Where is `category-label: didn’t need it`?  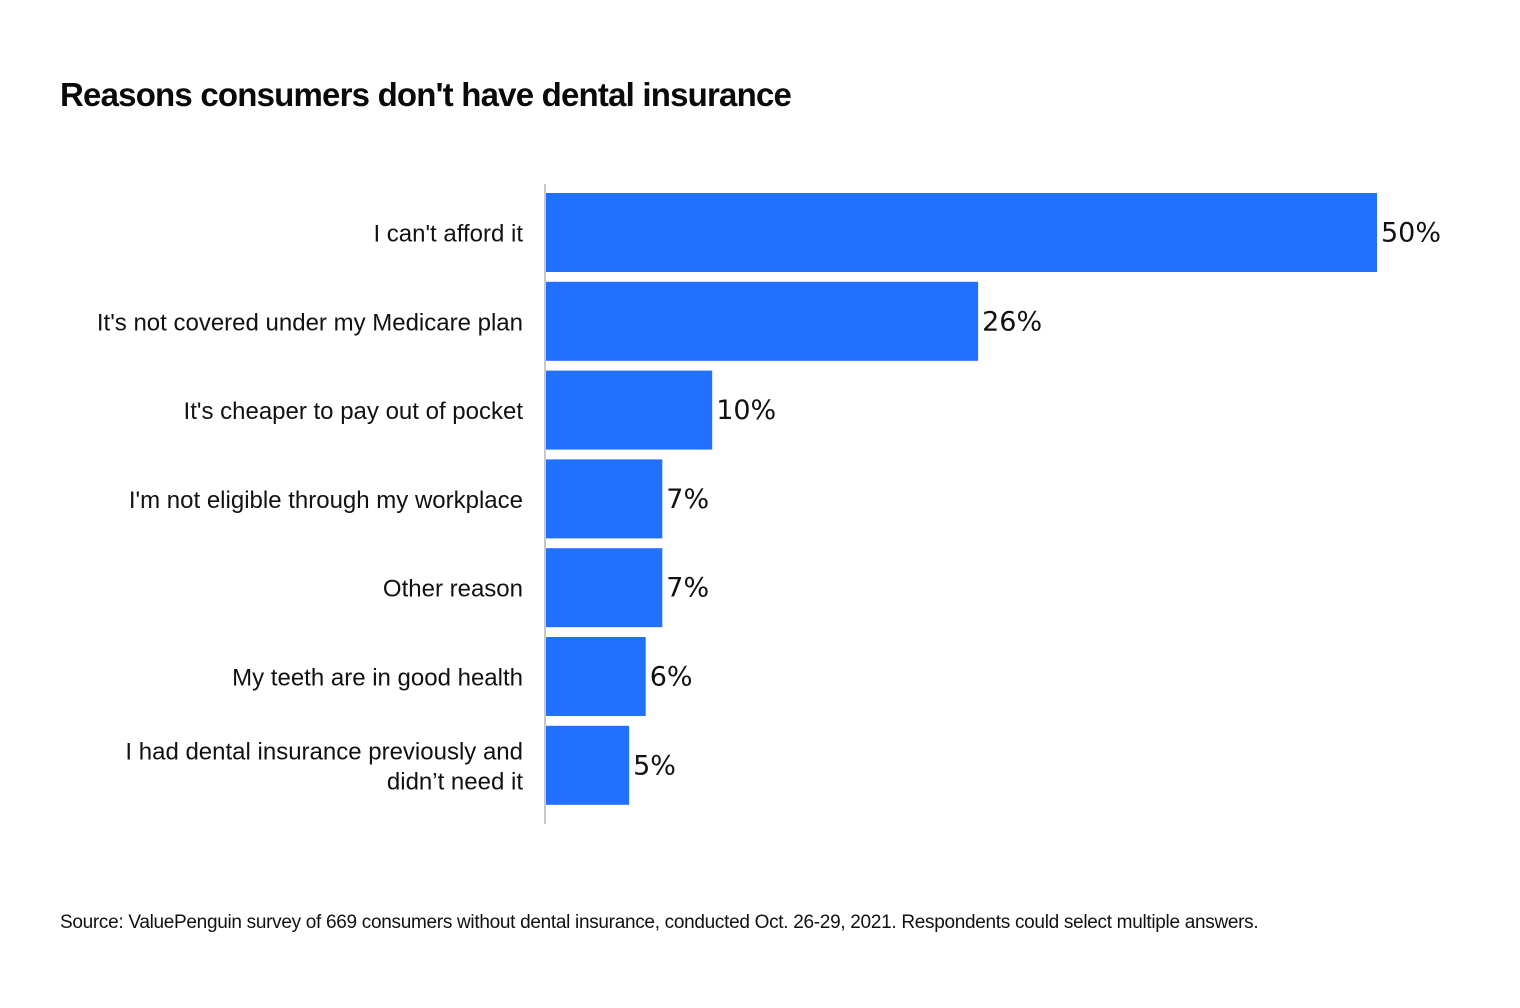 category-label: didn’t need it is located at coordinates (455, 781).